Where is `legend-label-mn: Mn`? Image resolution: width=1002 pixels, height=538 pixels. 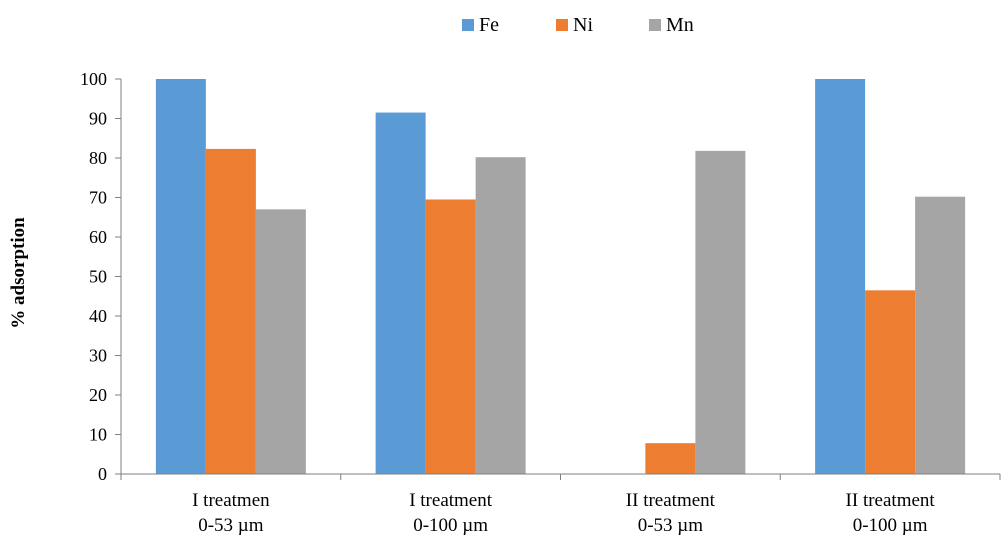 legend-label-mn: Mn is located at coordinates (680, 25).